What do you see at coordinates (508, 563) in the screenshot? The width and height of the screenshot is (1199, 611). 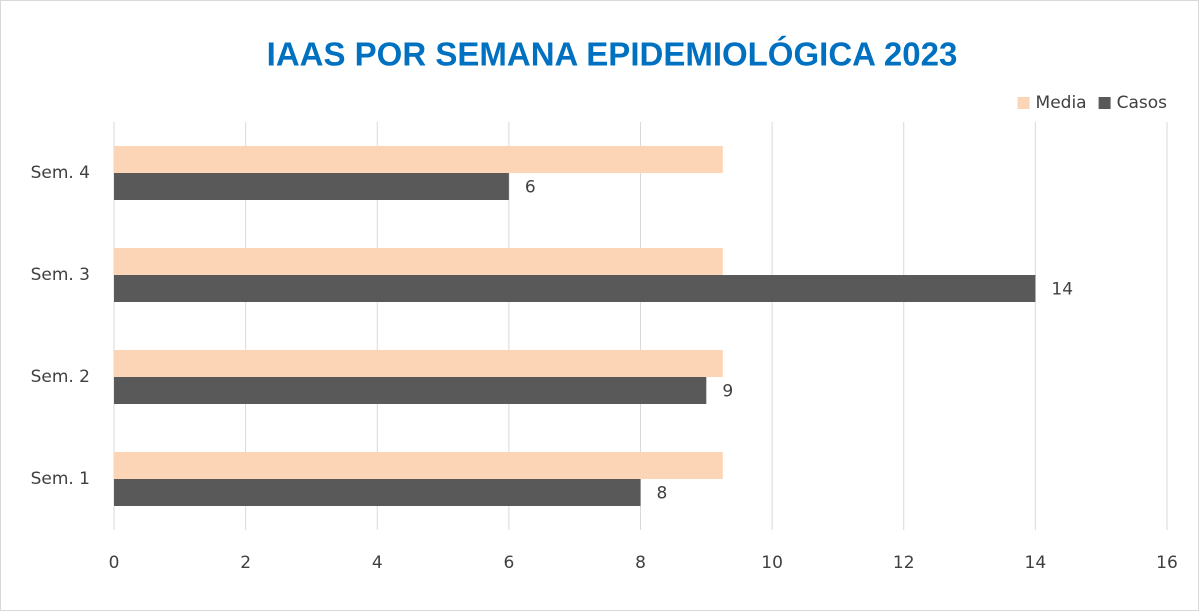 I see `x-tick-label: 6` at bounding box center [508, 563].